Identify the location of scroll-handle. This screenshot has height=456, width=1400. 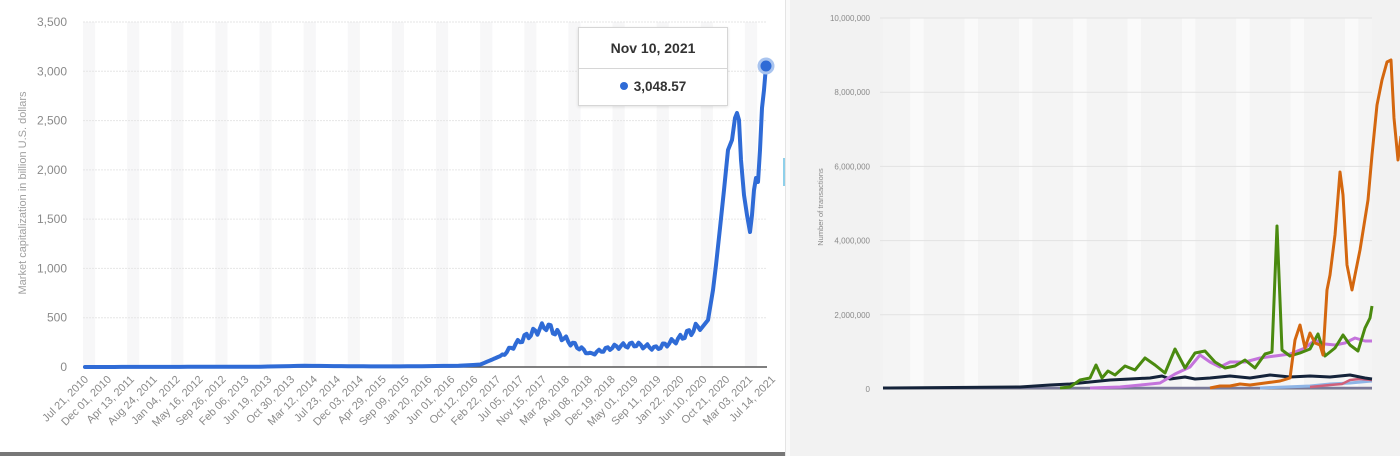
(784, 172).